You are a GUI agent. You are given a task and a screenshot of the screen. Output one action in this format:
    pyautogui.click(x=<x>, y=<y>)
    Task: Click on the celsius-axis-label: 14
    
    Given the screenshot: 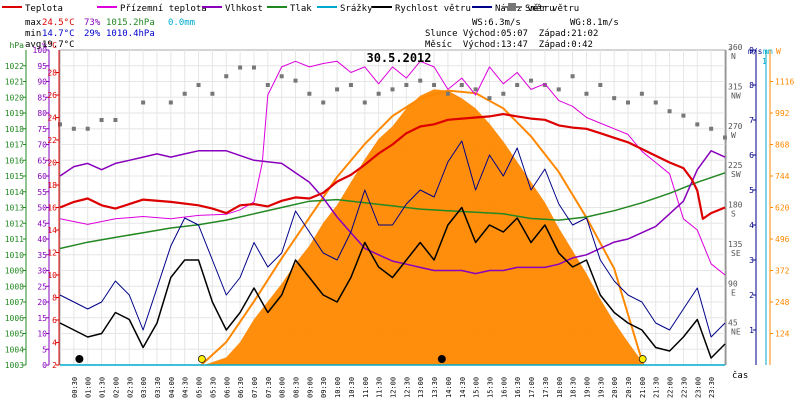 What is the action you would take?
    pyautogui.click(x=52, y=230)
    